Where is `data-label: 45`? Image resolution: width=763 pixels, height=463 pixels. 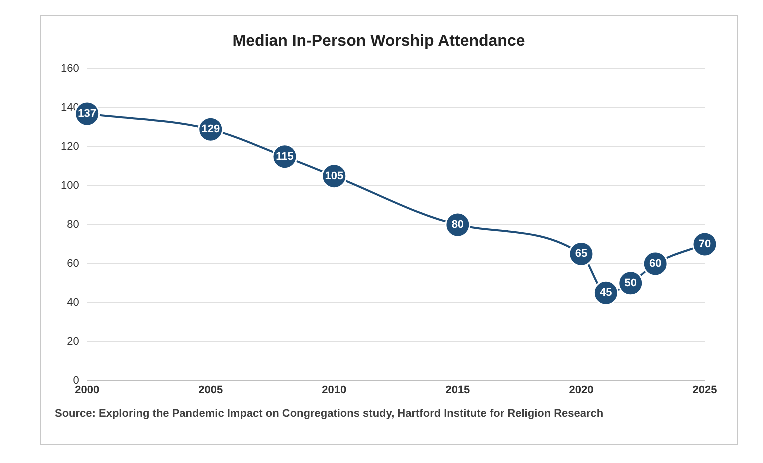
data-label: 45 is located at coordinates (606, 293).